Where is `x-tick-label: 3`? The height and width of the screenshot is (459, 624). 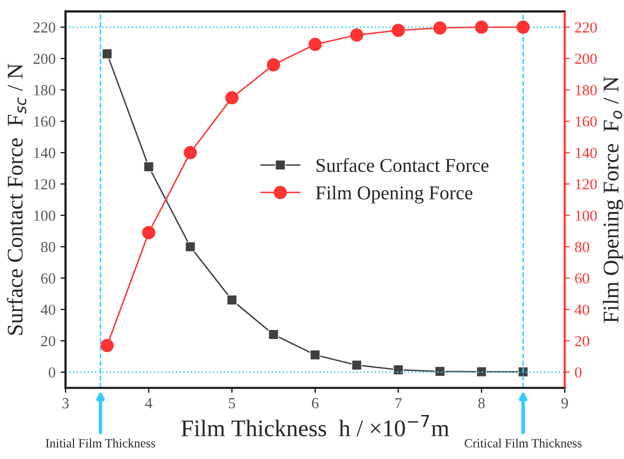
x-tick-label: 3 is located at coordinates (65, 403).